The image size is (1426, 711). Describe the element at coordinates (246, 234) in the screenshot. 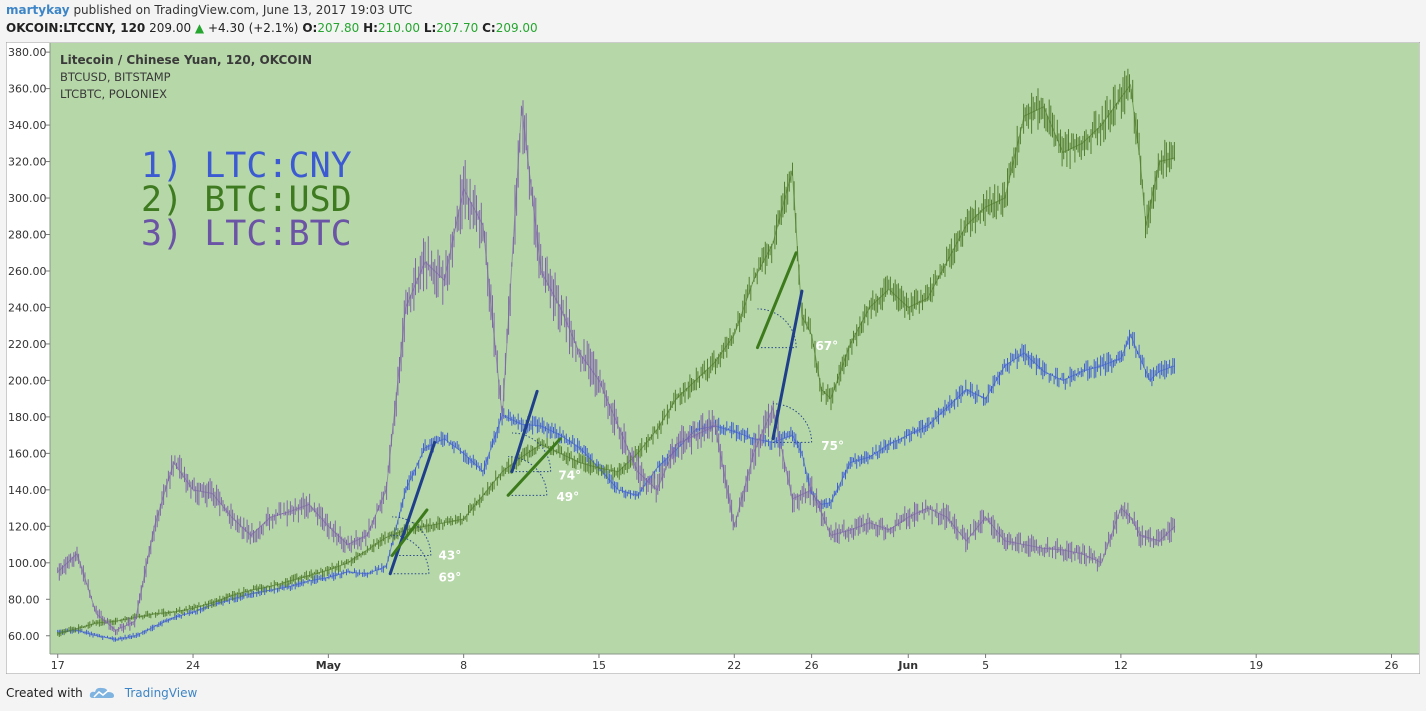

I see `annotation-ltc-btc: 3) LTC:BTC` at that location.